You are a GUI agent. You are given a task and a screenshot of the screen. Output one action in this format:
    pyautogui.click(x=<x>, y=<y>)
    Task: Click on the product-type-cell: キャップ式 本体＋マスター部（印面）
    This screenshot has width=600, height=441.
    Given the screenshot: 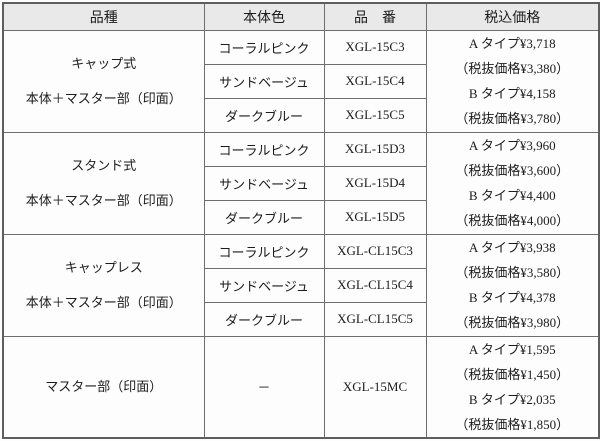 What is the action you would take?
    pyautogui.click(x=103, y=81)
    